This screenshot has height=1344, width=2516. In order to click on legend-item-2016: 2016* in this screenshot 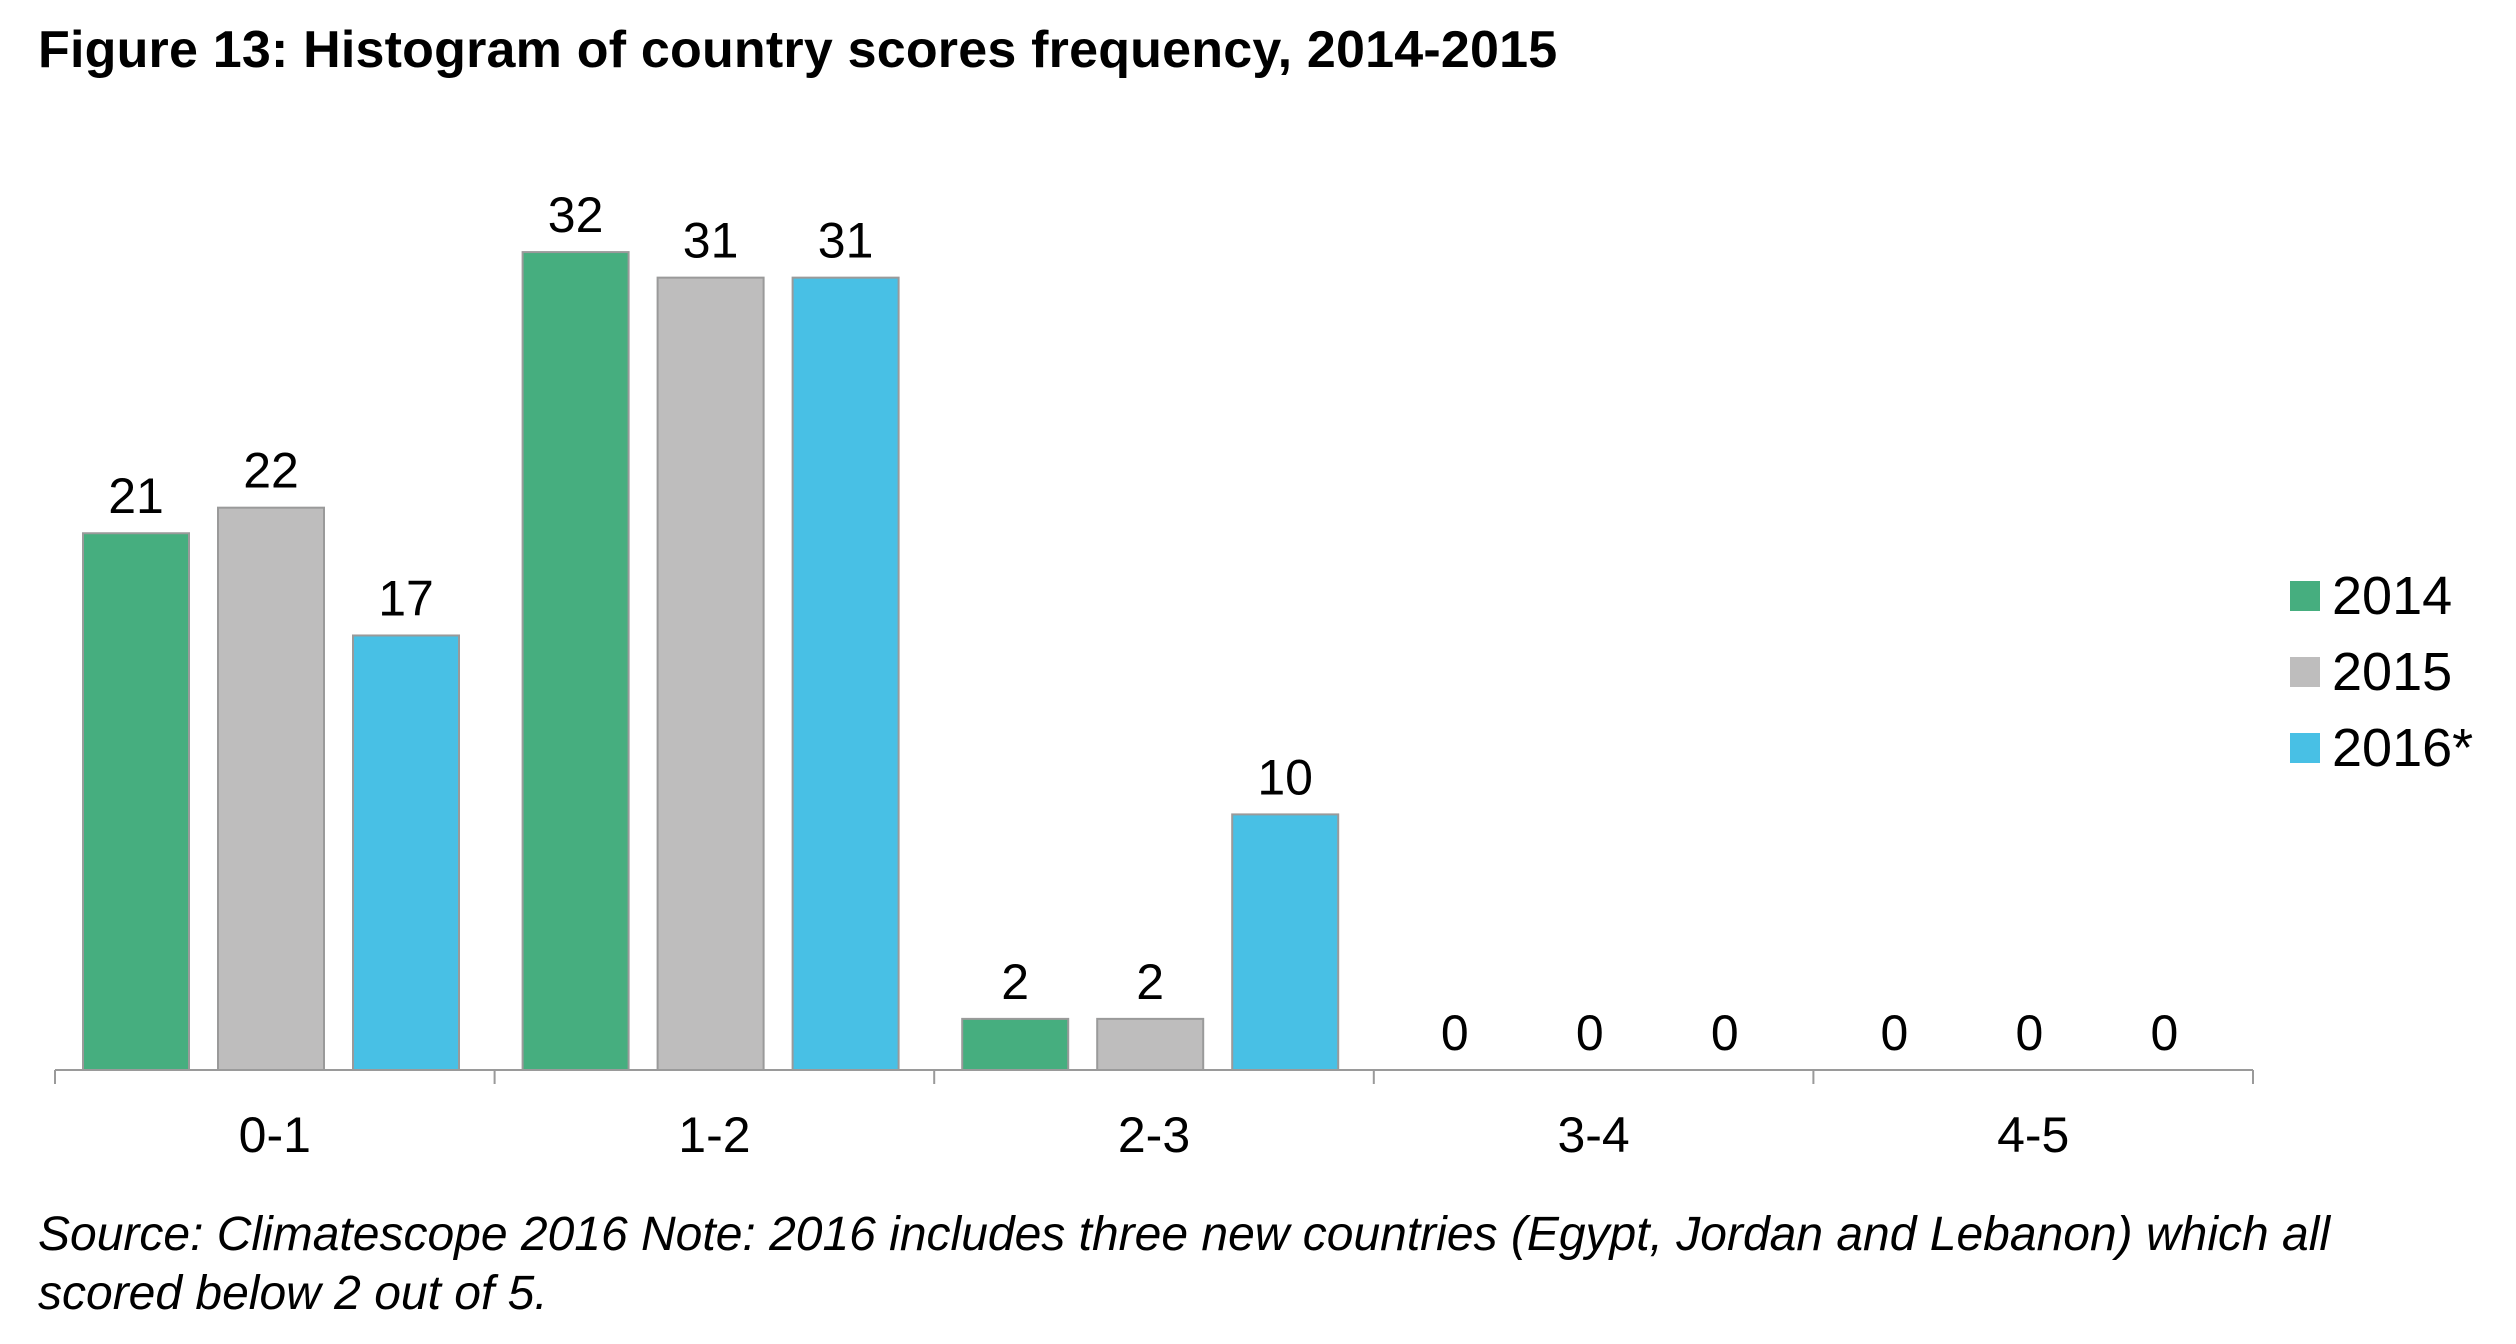, I will do `click(2381, 748)`.